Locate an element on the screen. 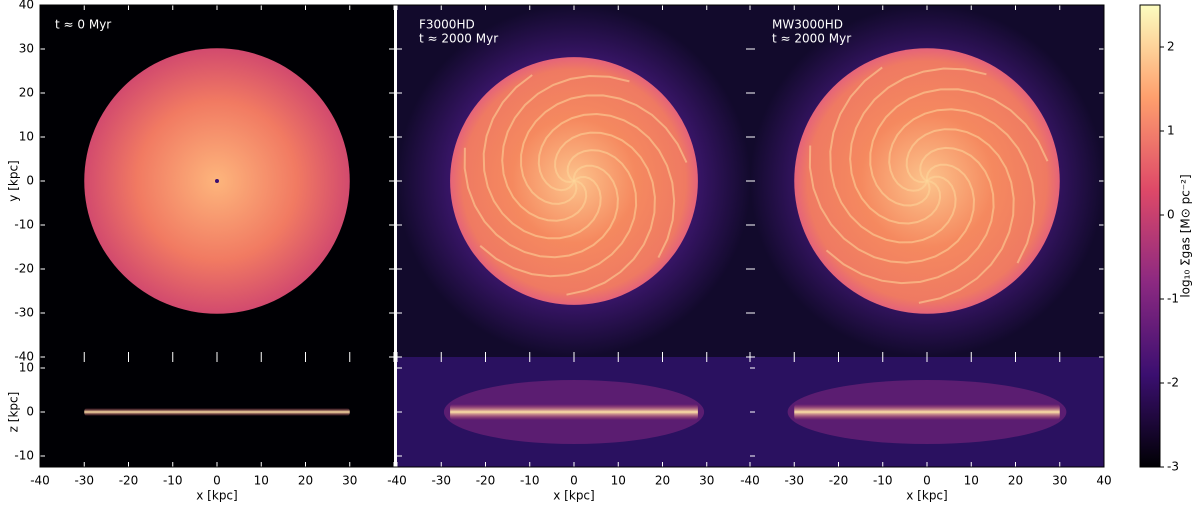 The image size is (1200, 507). colorbar-tick-label: -3 is located at coordinates (1173, 467).